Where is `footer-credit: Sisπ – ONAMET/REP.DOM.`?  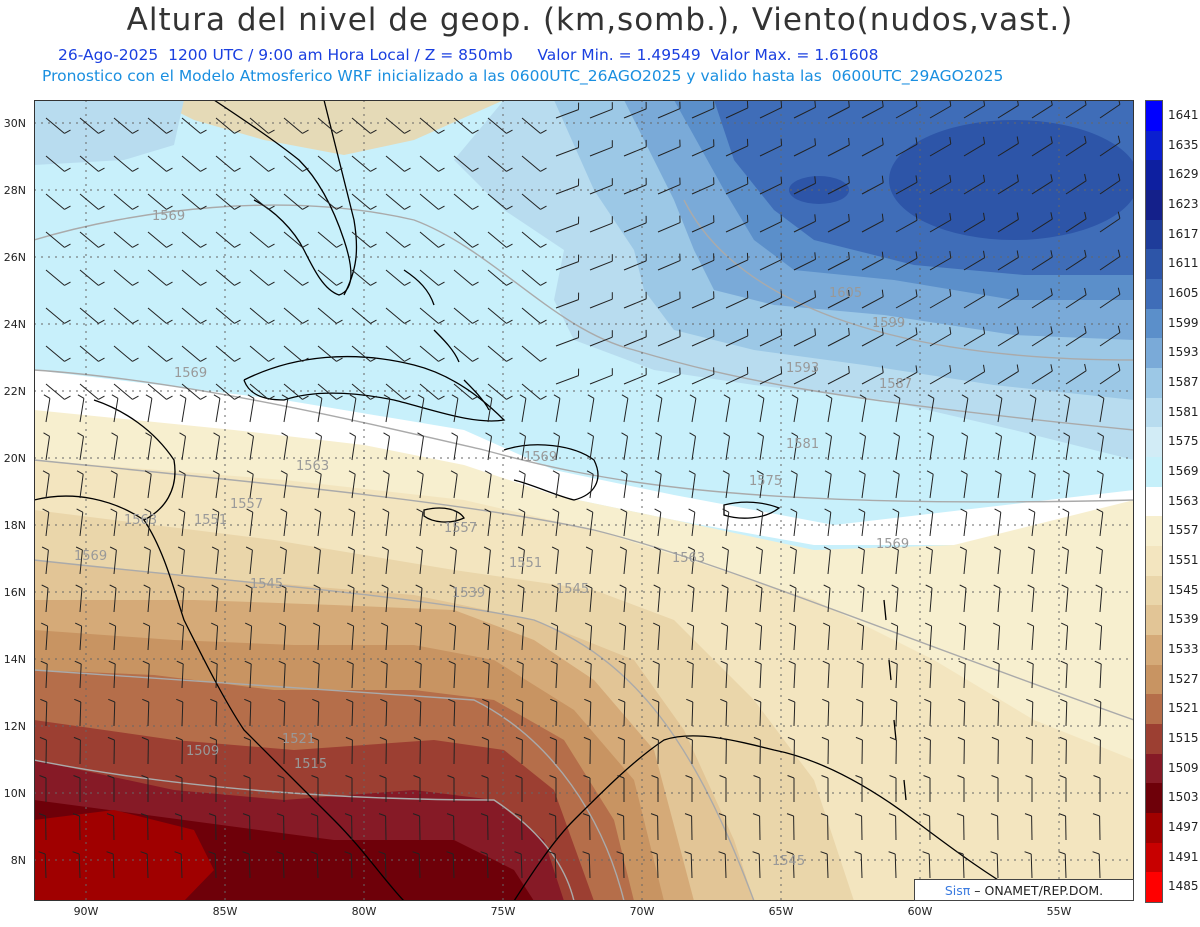
footer-credit: Sisπ – ONAMET/REP.DOM. is located at coordinates (1024, 890).